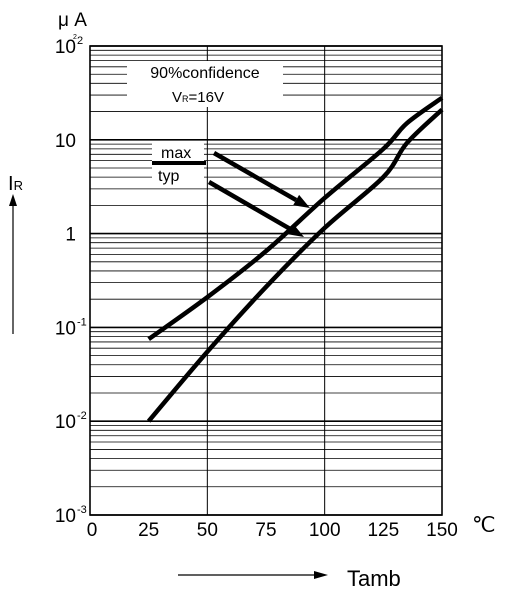 Image resolution: width=507 pixels, height=593 pixels. Describe the element at coordinates (484, 525) in the screenshot. I see `x-axis-unit: ℃` at that location.